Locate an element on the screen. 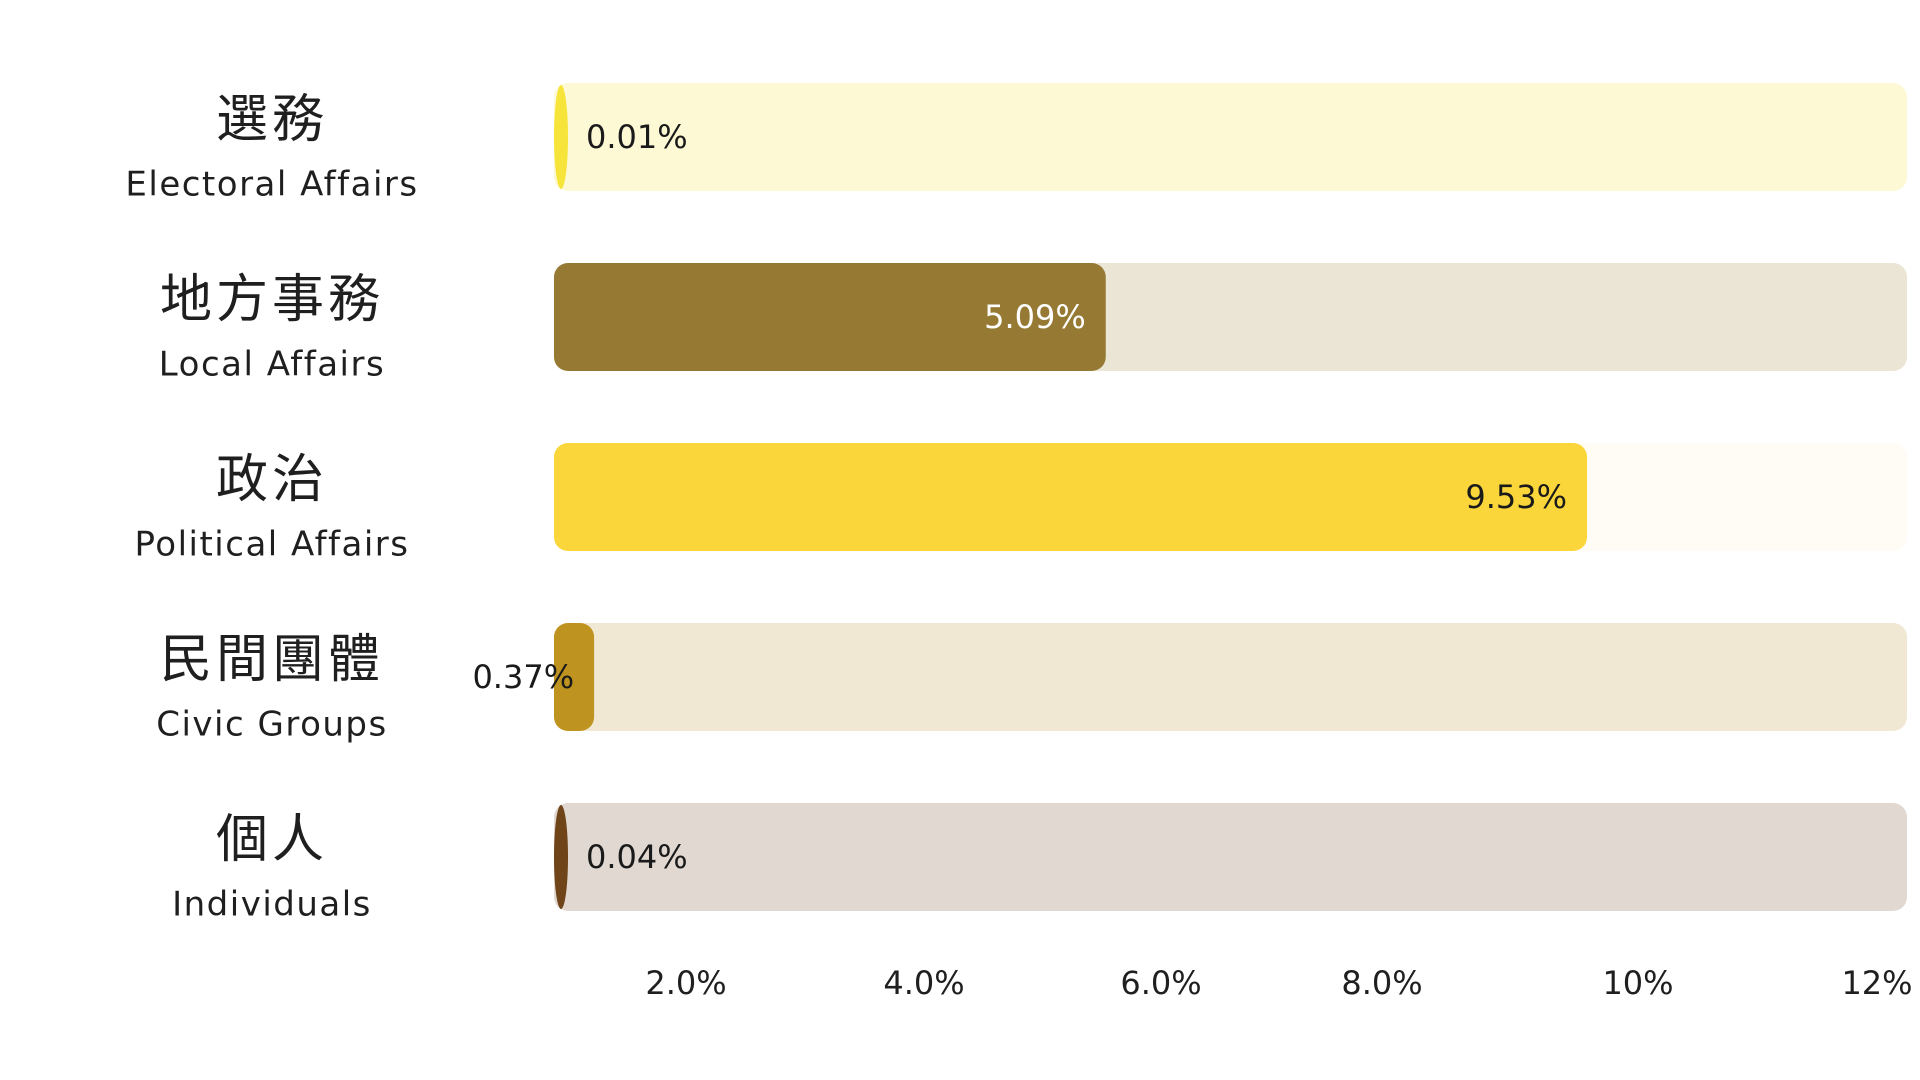  value-label: 0.37% is located at coordinates (523, 677).